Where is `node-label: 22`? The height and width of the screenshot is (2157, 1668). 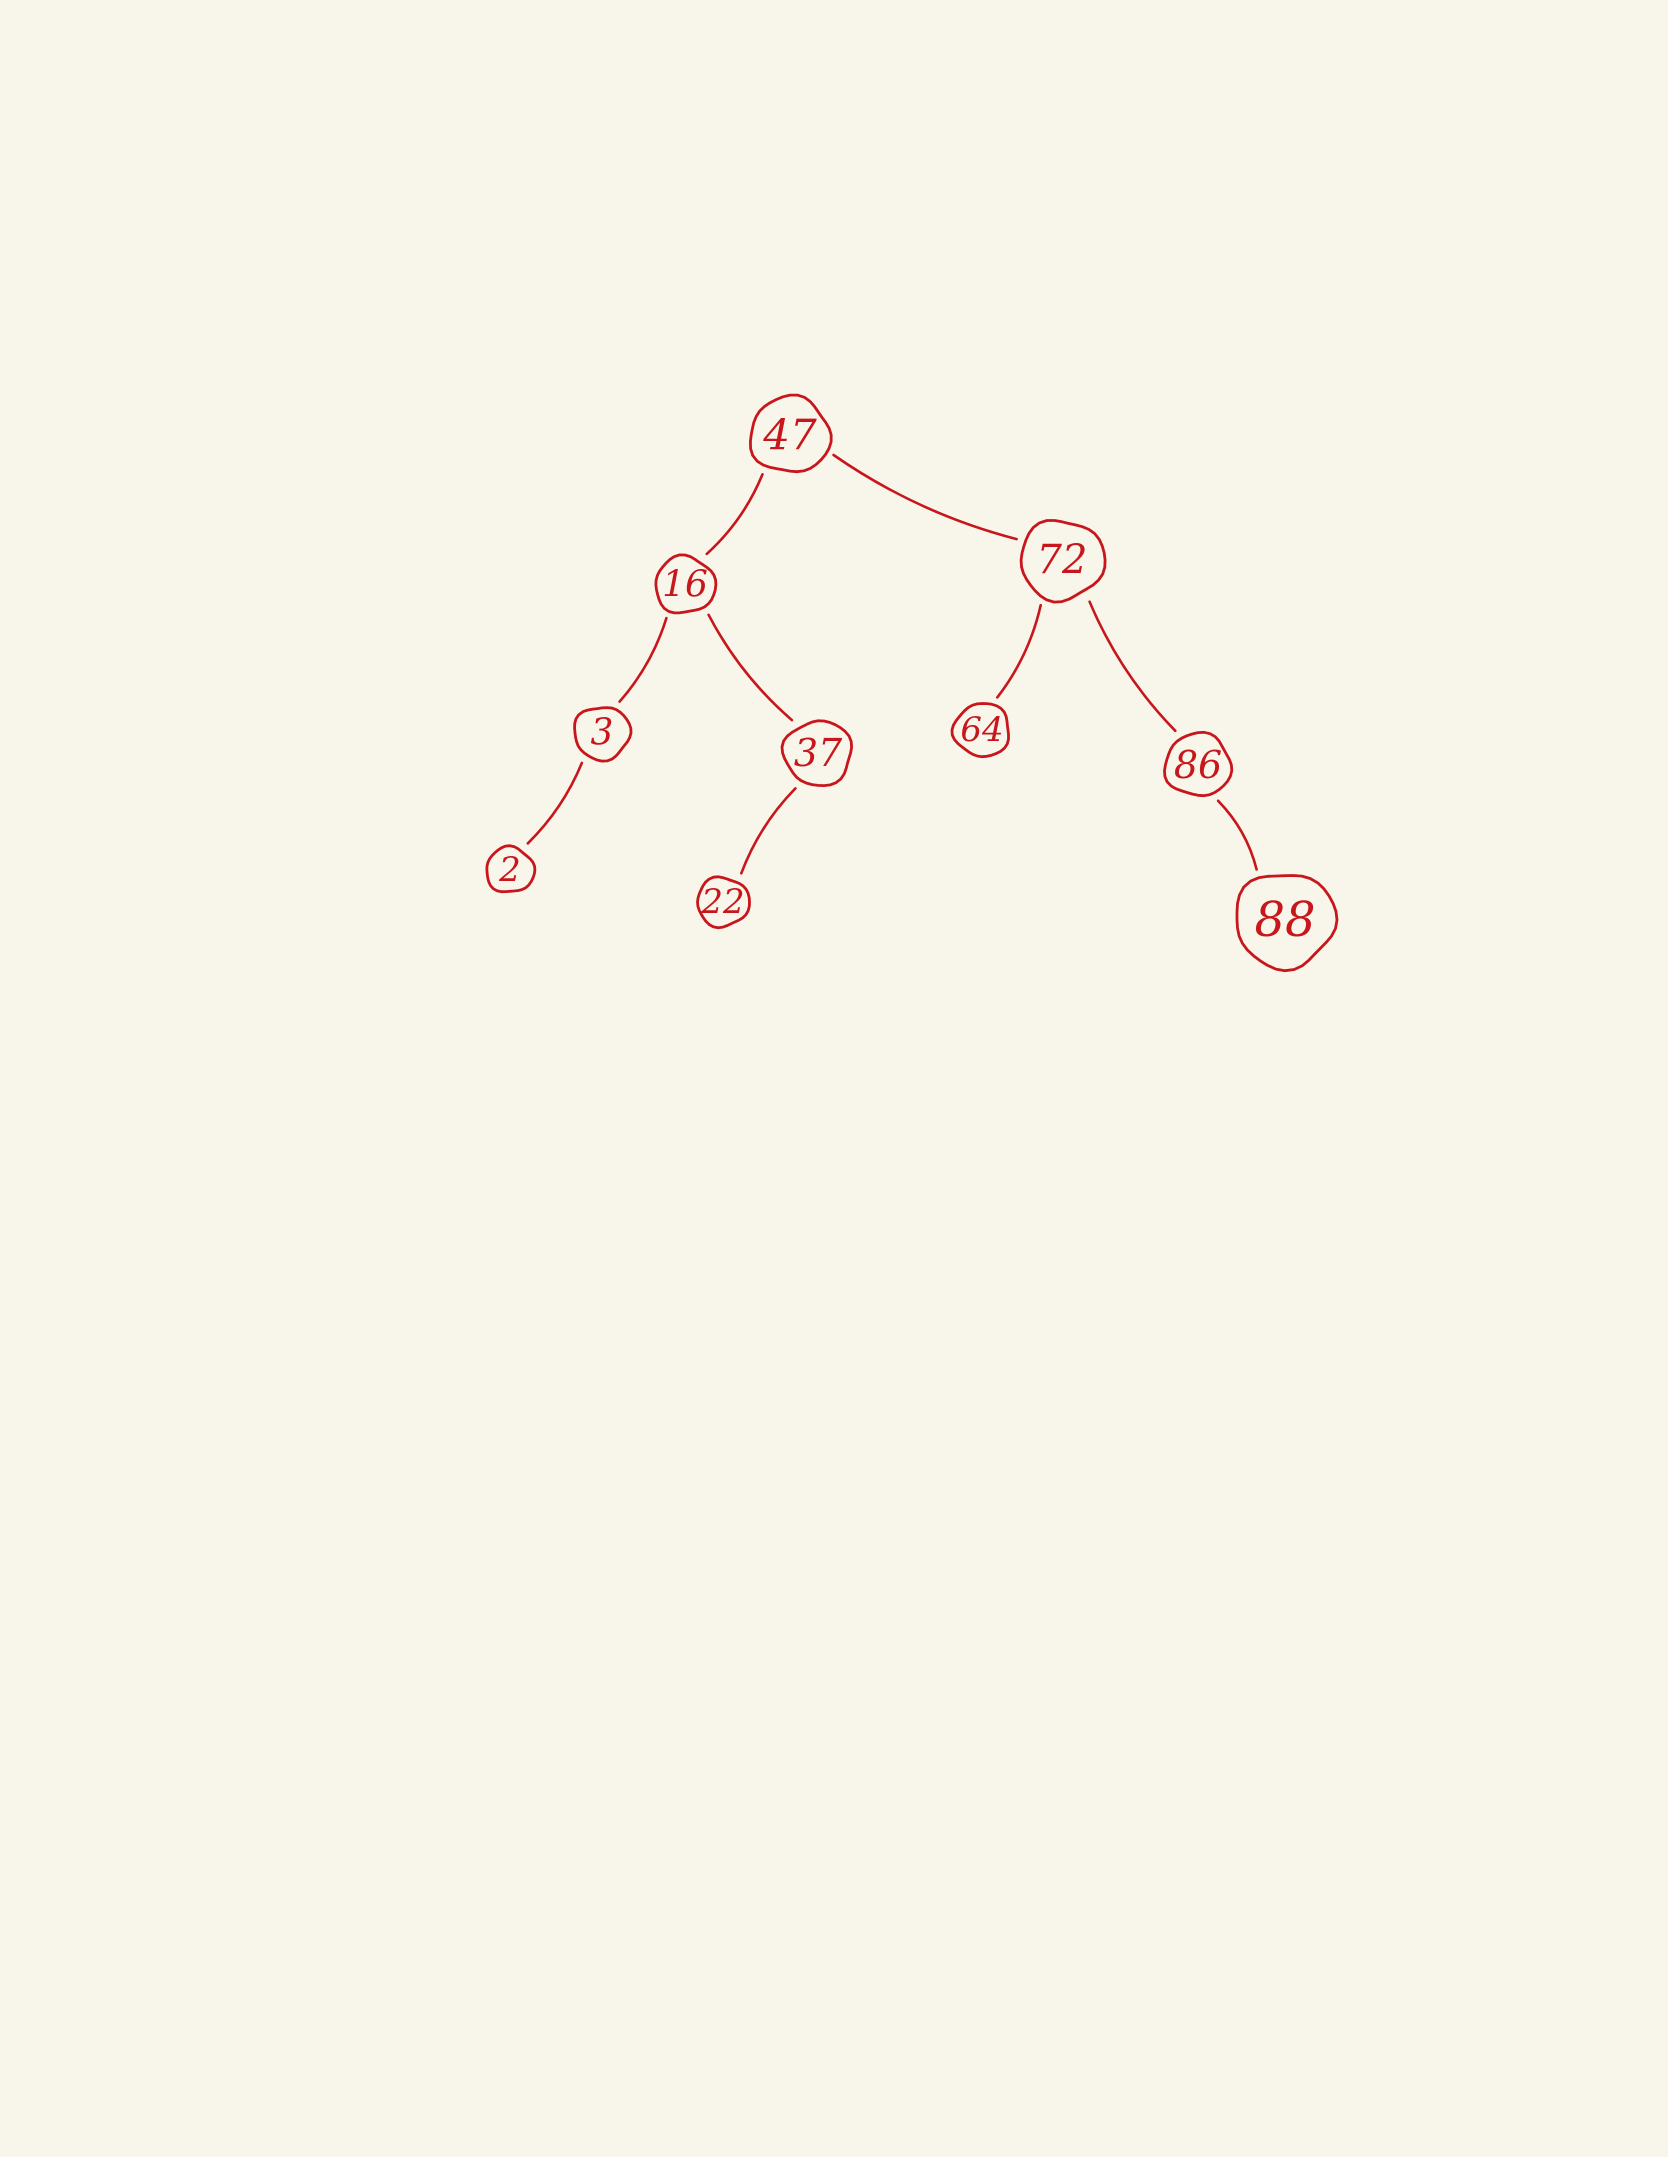 node-label: 22 is located at coordinates (722, 902).